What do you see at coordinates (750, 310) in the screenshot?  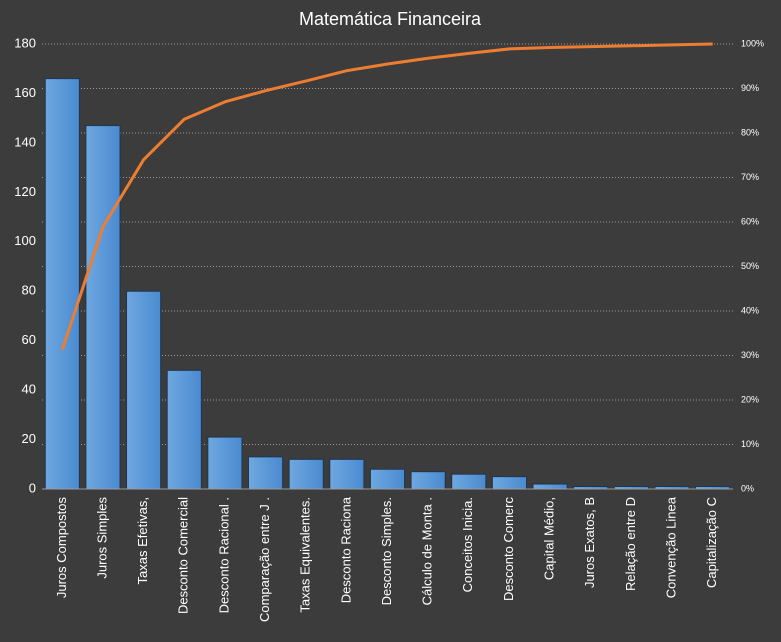 I see `y2-tick-label: 40%` at bounding box center [750, 310].